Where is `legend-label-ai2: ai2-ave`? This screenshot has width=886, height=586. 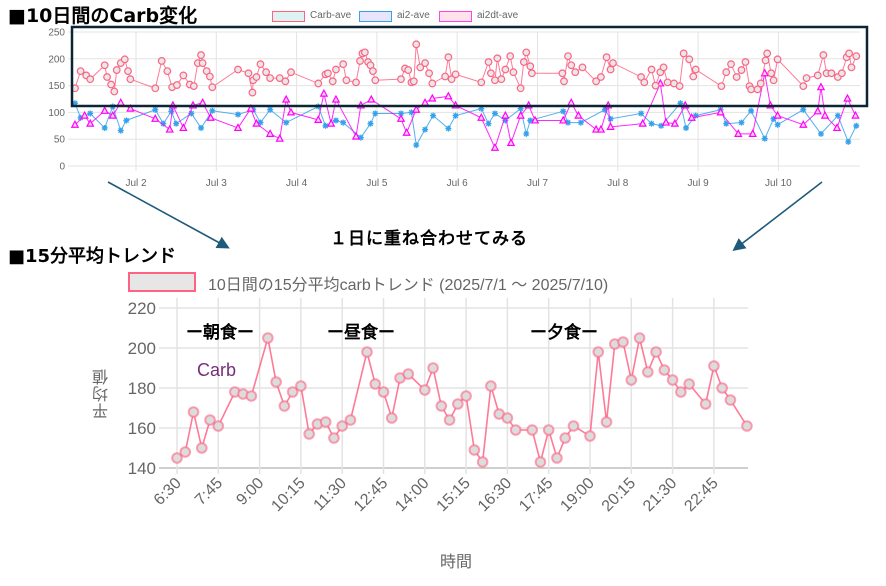 legend-label-ai2: ai2-ave is located at coordinates (413, 15).